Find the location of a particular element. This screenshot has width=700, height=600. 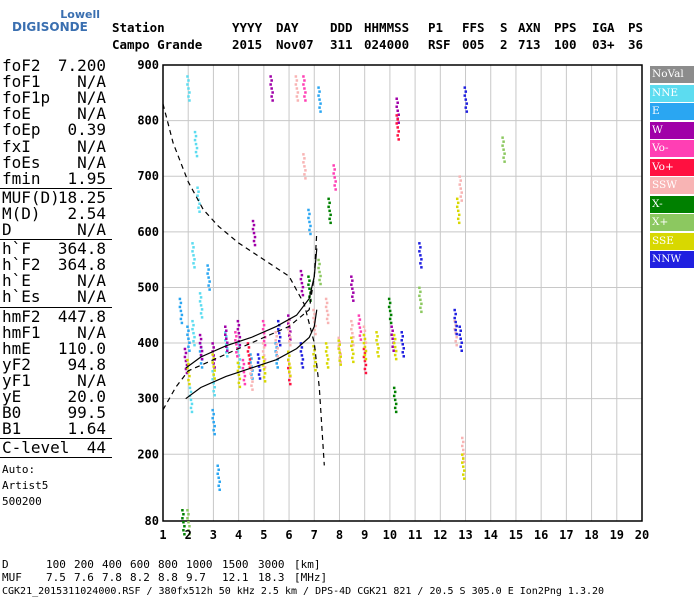

x-tick-label: 6 is located at coordinates (288, 535).